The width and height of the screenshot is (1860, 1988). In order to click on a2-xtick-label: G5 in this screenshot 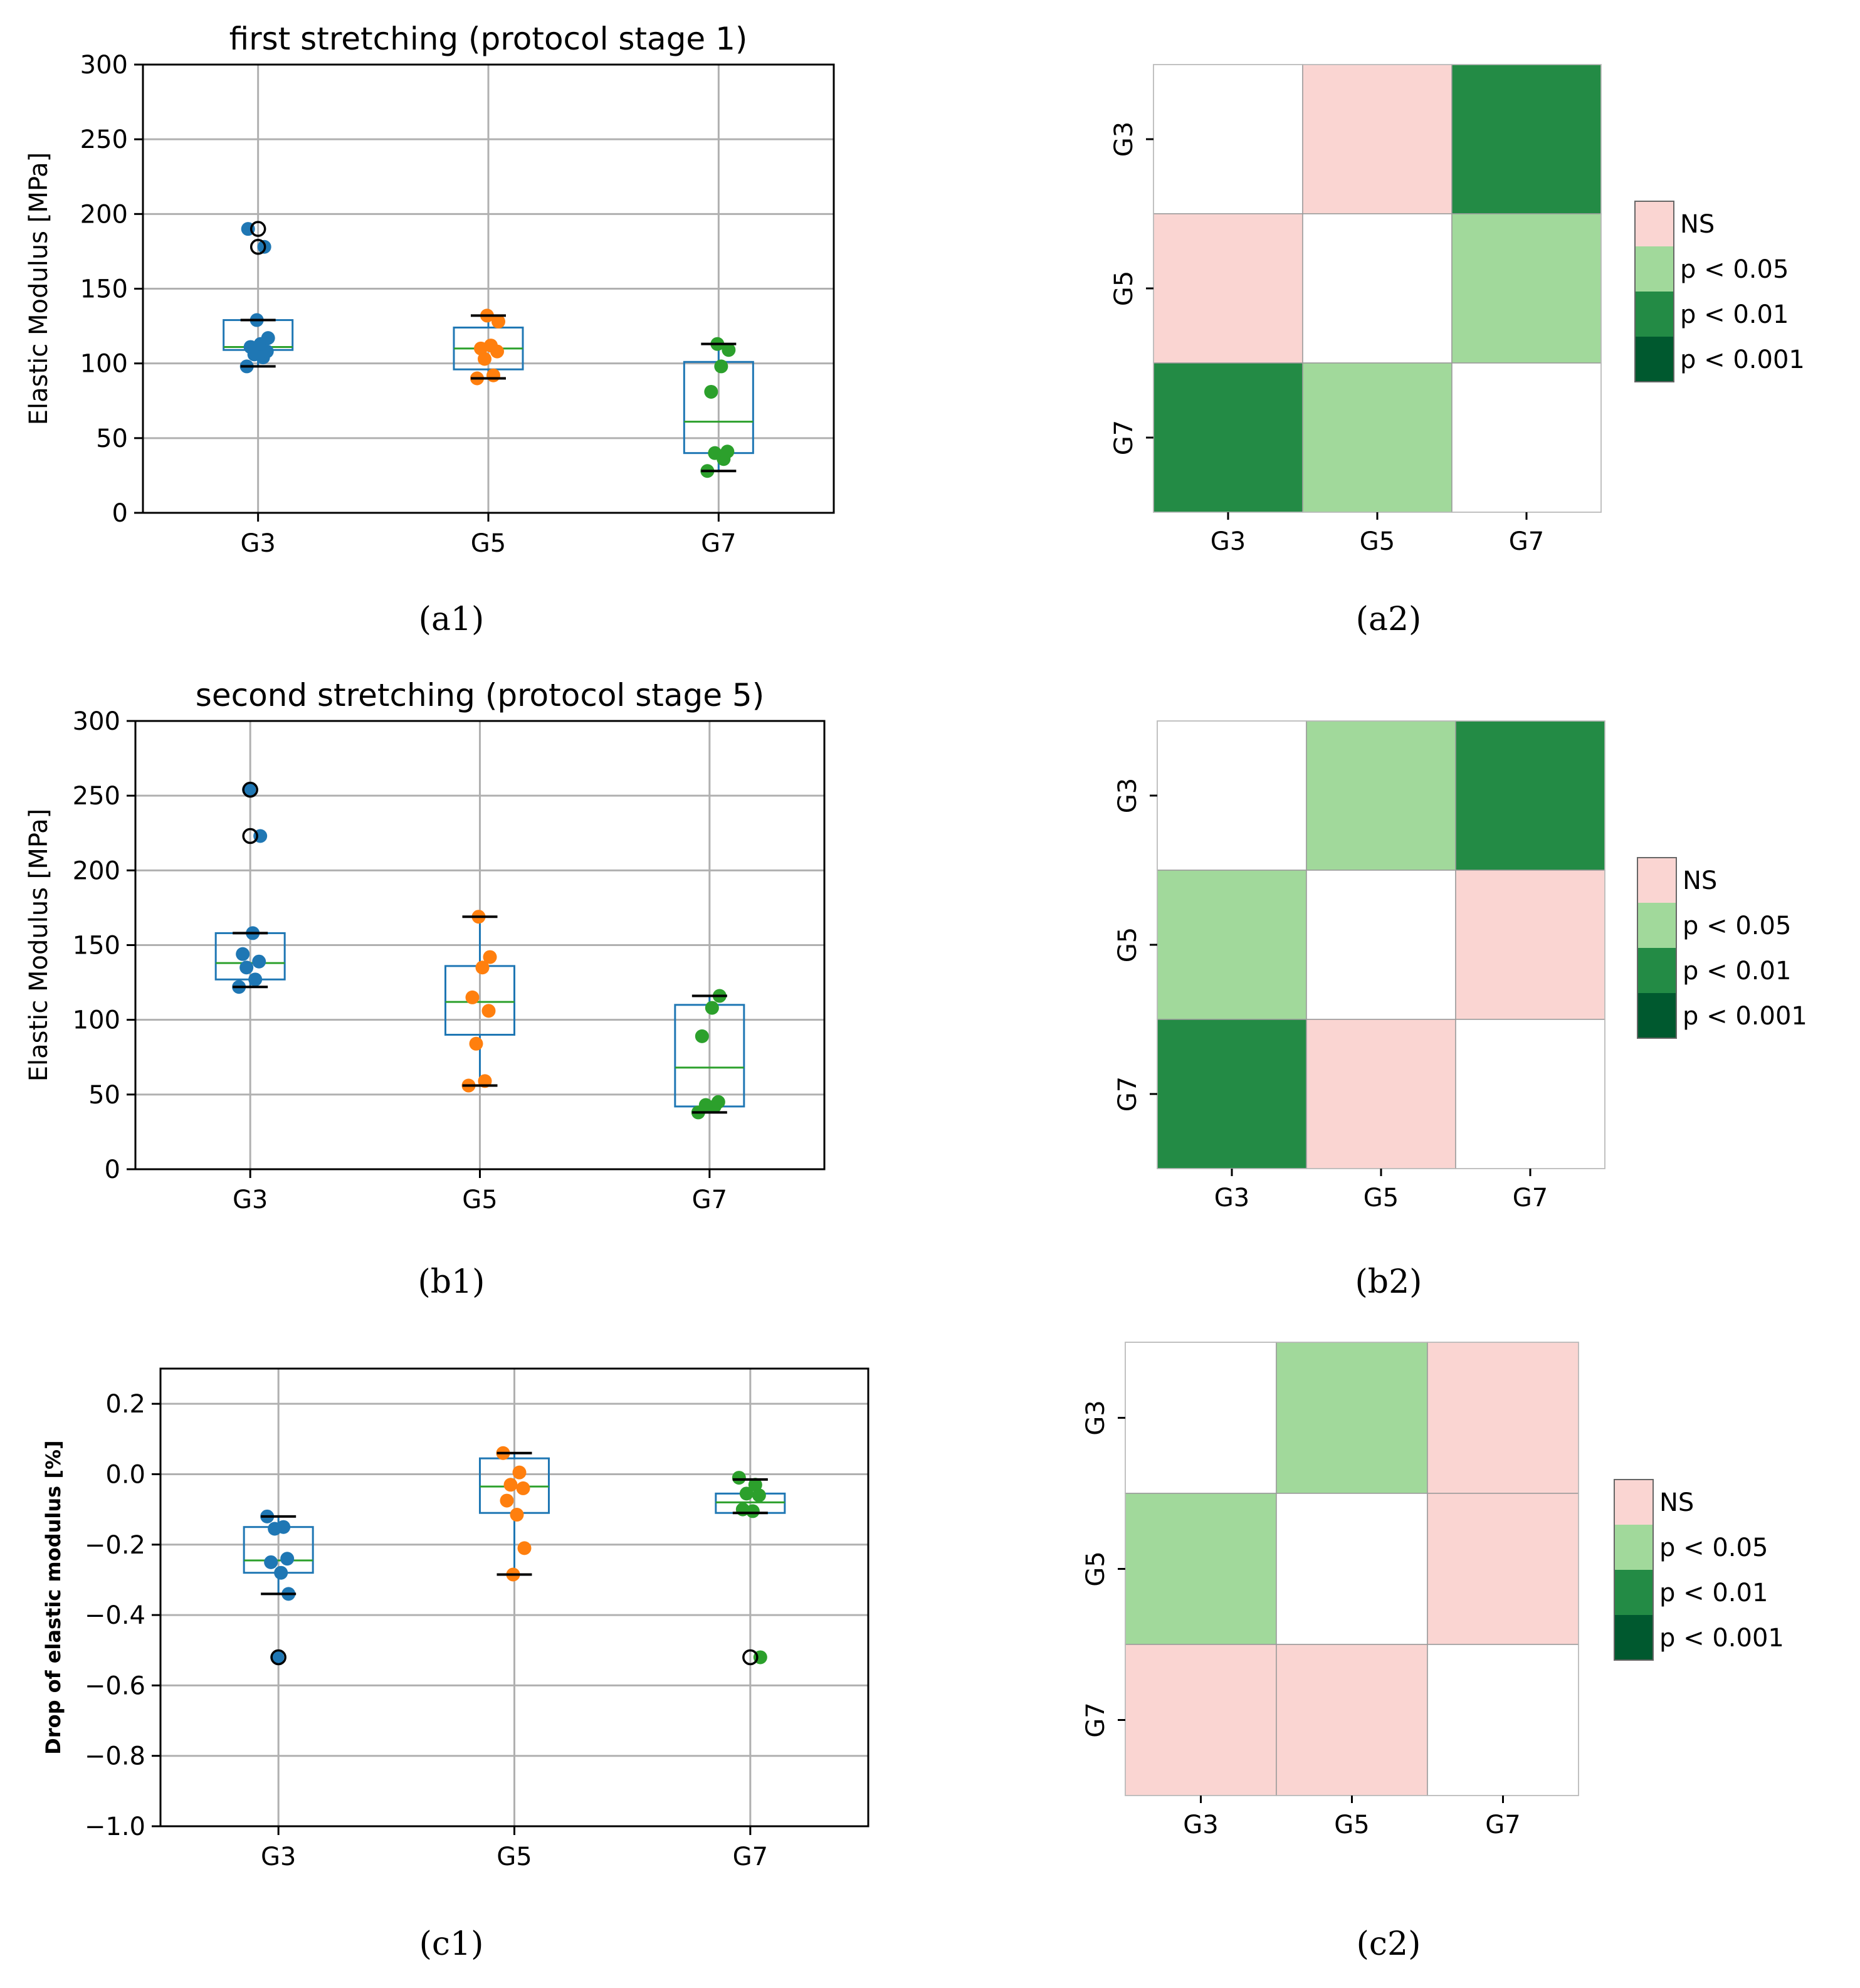, I will do `click(1378, 541)`.